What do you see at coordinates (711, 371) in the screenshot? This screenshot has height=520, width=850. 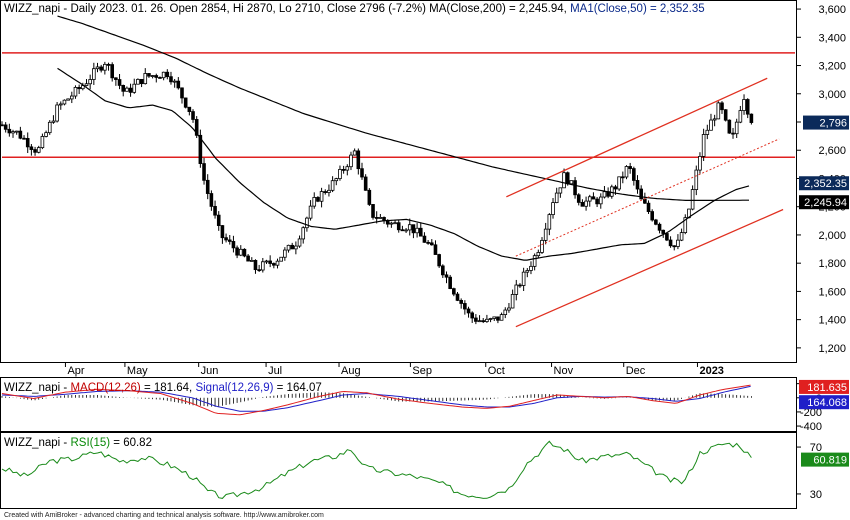 I see `x-tick-label: 2023` at bounding box center [711, 371].